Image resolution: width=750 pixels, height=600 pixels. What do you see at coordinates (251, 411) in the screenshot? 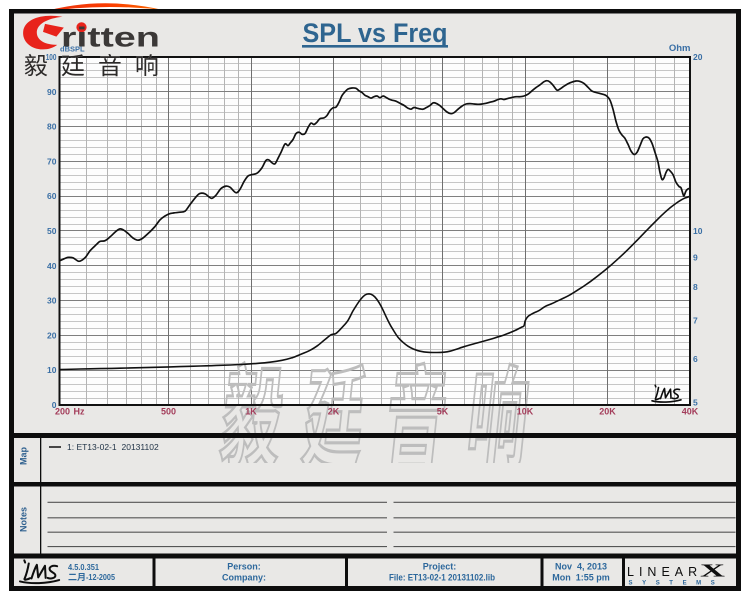
I see `svg-text: 1K` at bounding box center [251, 411].